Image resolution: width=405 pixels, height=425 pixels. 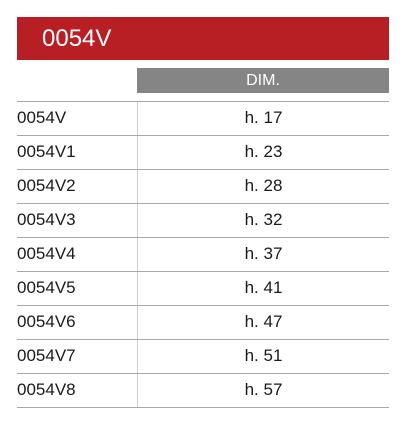 What do you see at coordinates (263, 287) in the screenshot?
I see `dim-cell: h. 41` at bounding box center [263, 287].